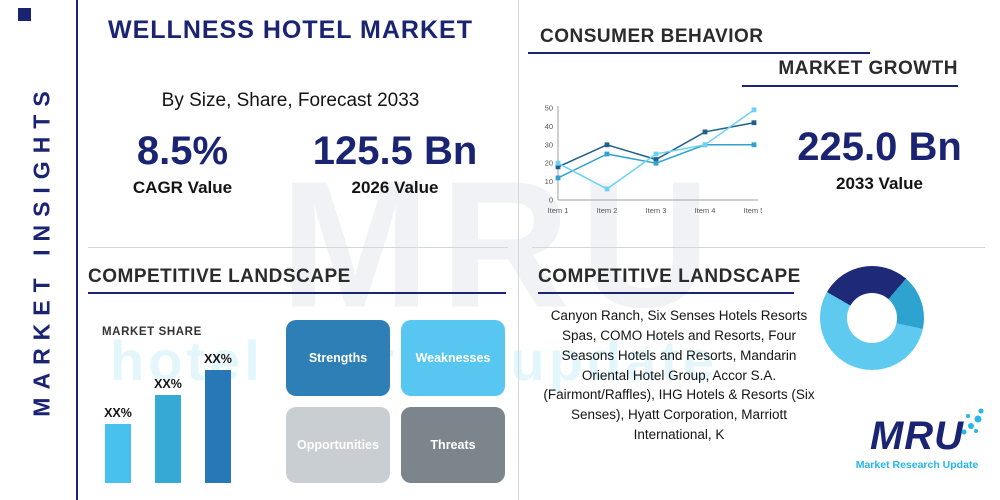  What do you see at coordinates (152, 332) in the screenshot?
I see `market-share-label: MARKET SHARE` at bounding box center [152, 332].